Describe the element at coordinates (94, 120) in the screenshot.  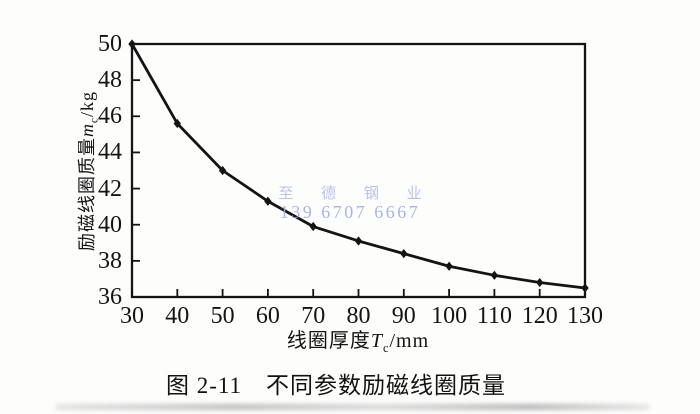
I see `y-axis-symbol-subscript: c` at that location.